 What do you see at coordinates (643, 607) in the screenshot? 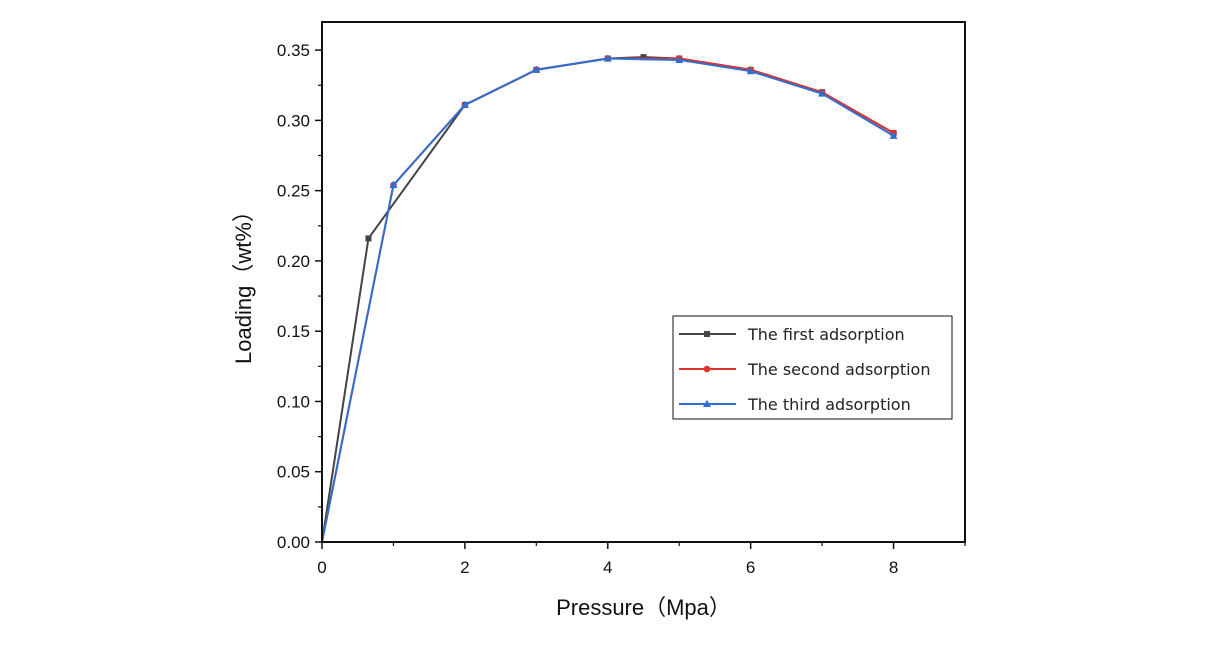
I see `x-axis-title: Pressure（Mpa）` at bounding box center [643, 607].